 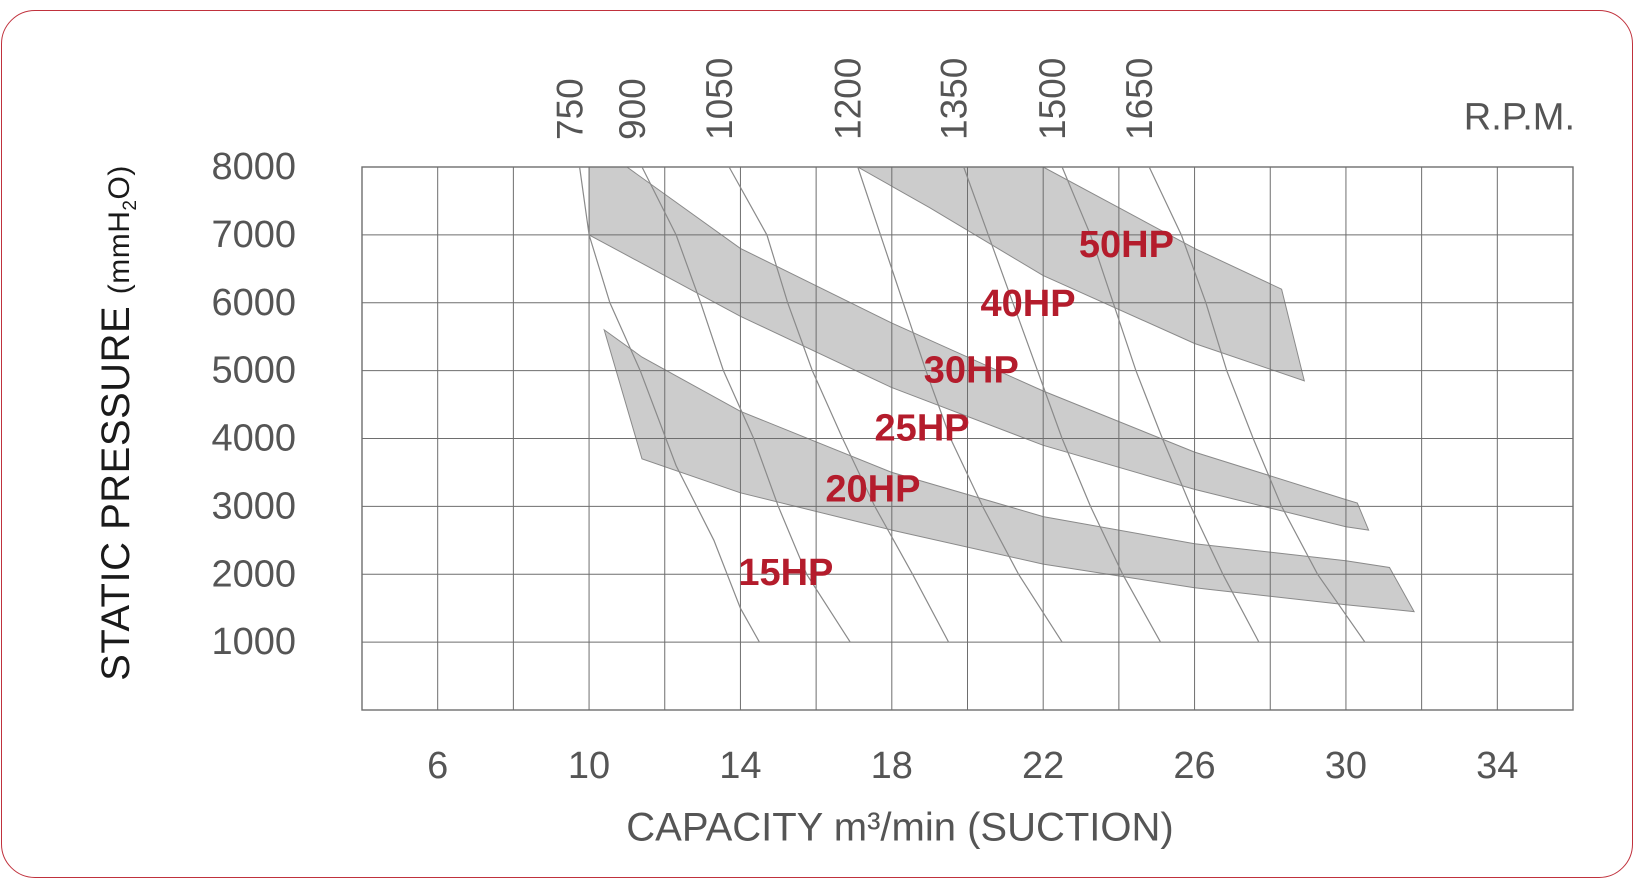 I want to click on rpm-label: 1500, so click(x=1052, y=99).